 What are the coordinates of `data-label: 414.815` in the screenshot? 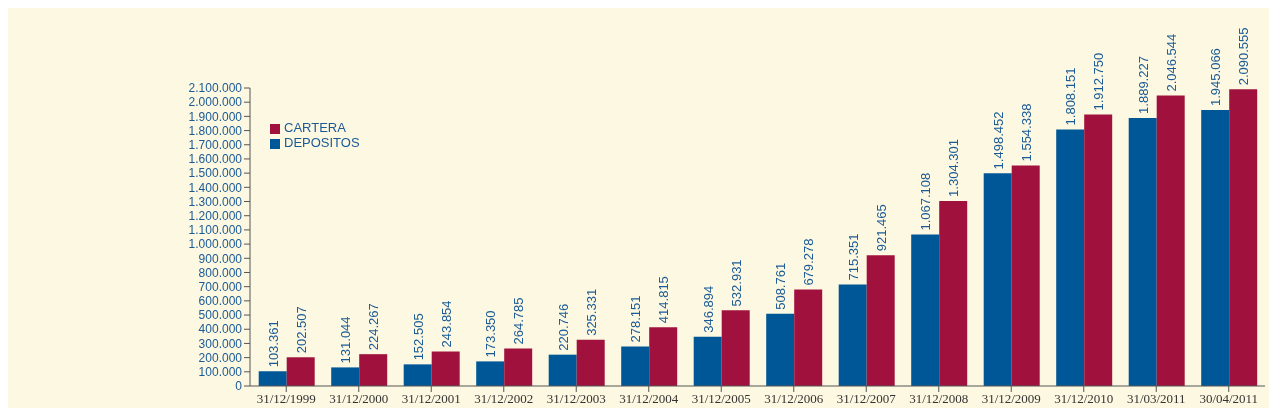 It's located at (664, 300).